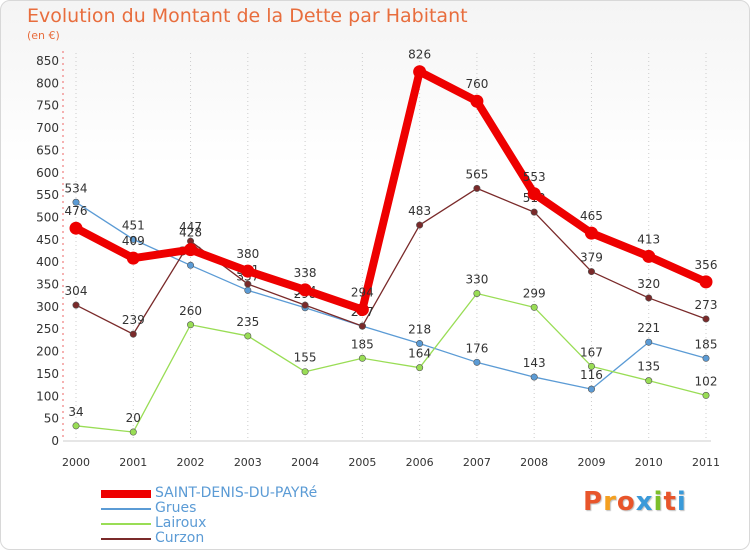 Image resolution: width=750 pixels, height=550 pixels. What do you see at coordinates (55, 441) in the screenshot?
I see `y-tick-label: 0` at bounding box center [55, 441].